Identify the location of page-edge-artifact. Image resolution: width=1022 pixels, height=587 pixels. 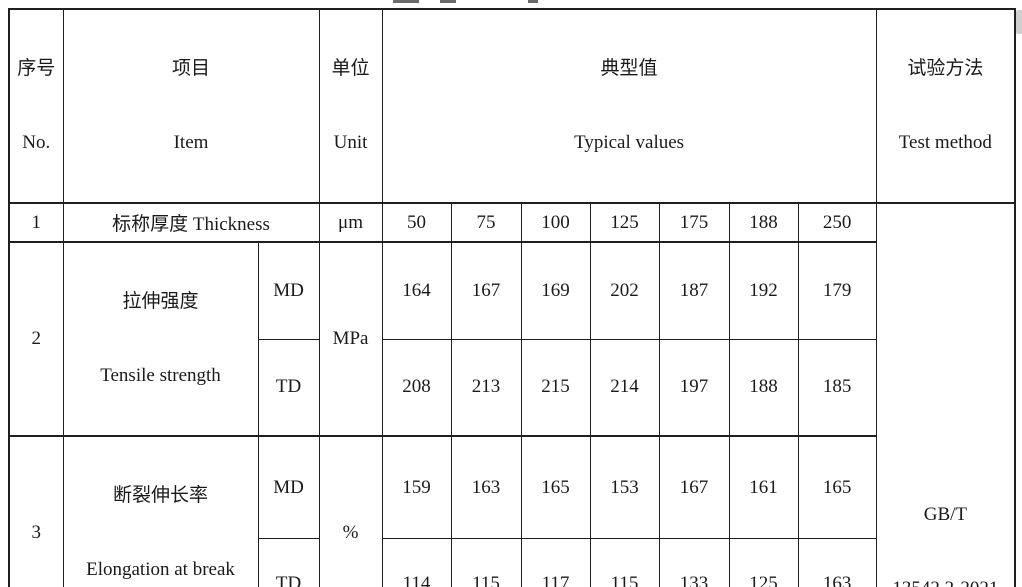
(1018, 22).